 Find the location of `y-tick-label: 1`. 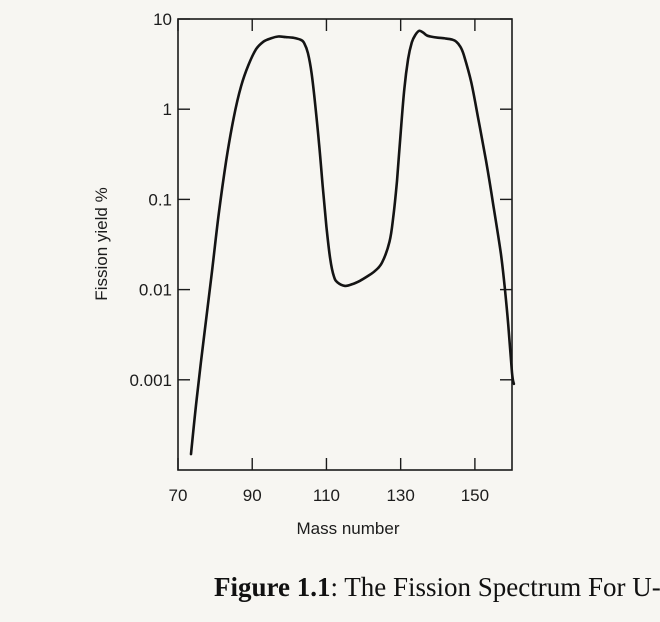

y-tick-label: 1 is located at coordinates (167, 109).